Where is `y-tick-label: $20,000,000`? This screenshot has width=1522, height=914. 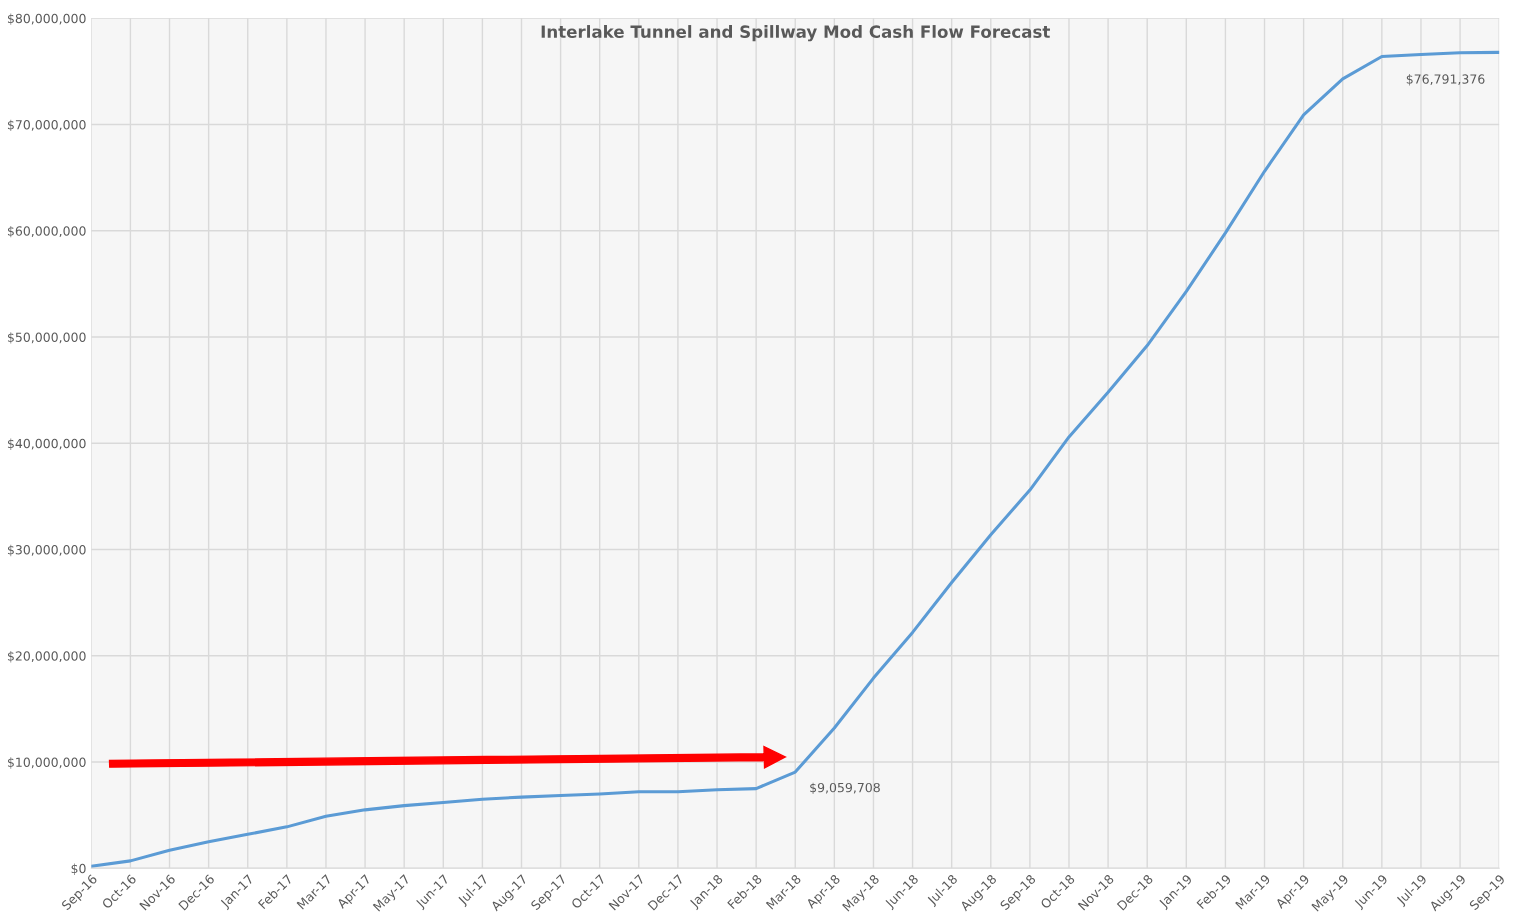 y-tick-label: $20,000,000 is located at coordinates (46, 657).